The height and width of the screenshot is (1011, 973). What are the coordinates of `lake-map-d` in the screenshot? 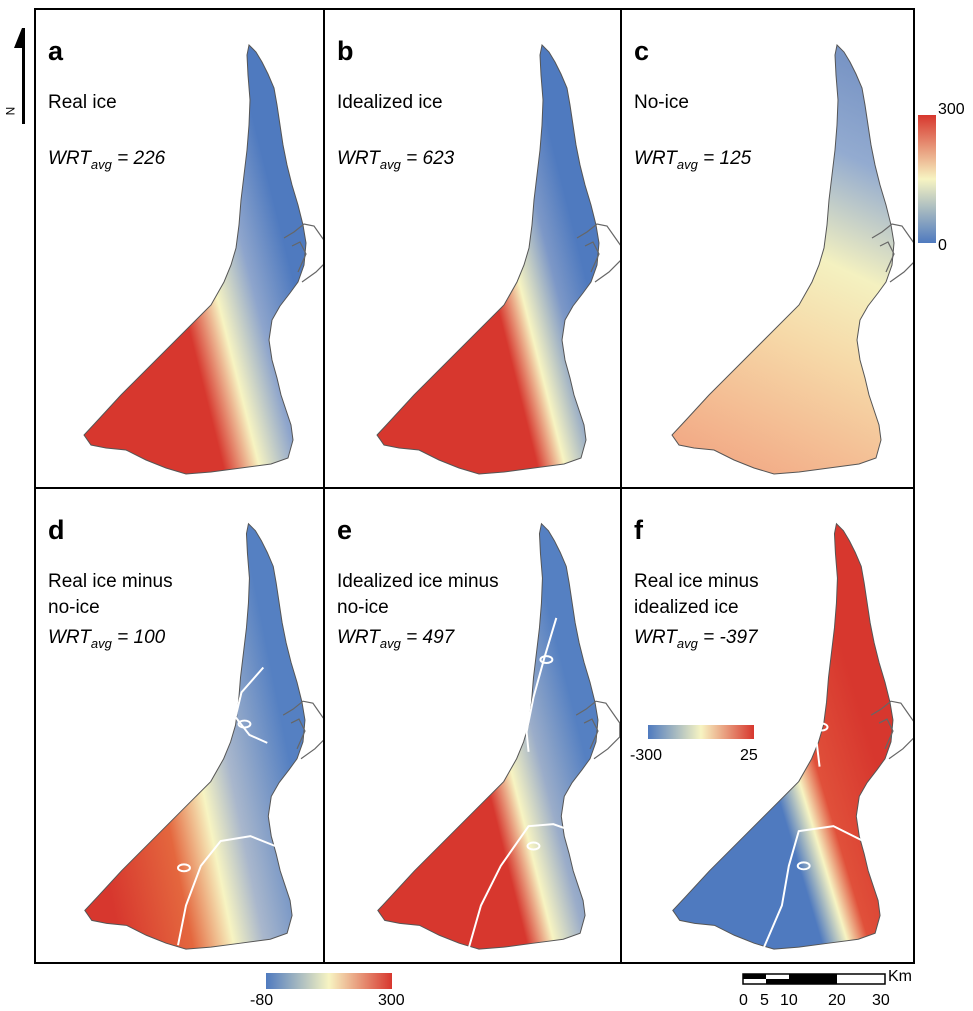 It's located at (203, 736).